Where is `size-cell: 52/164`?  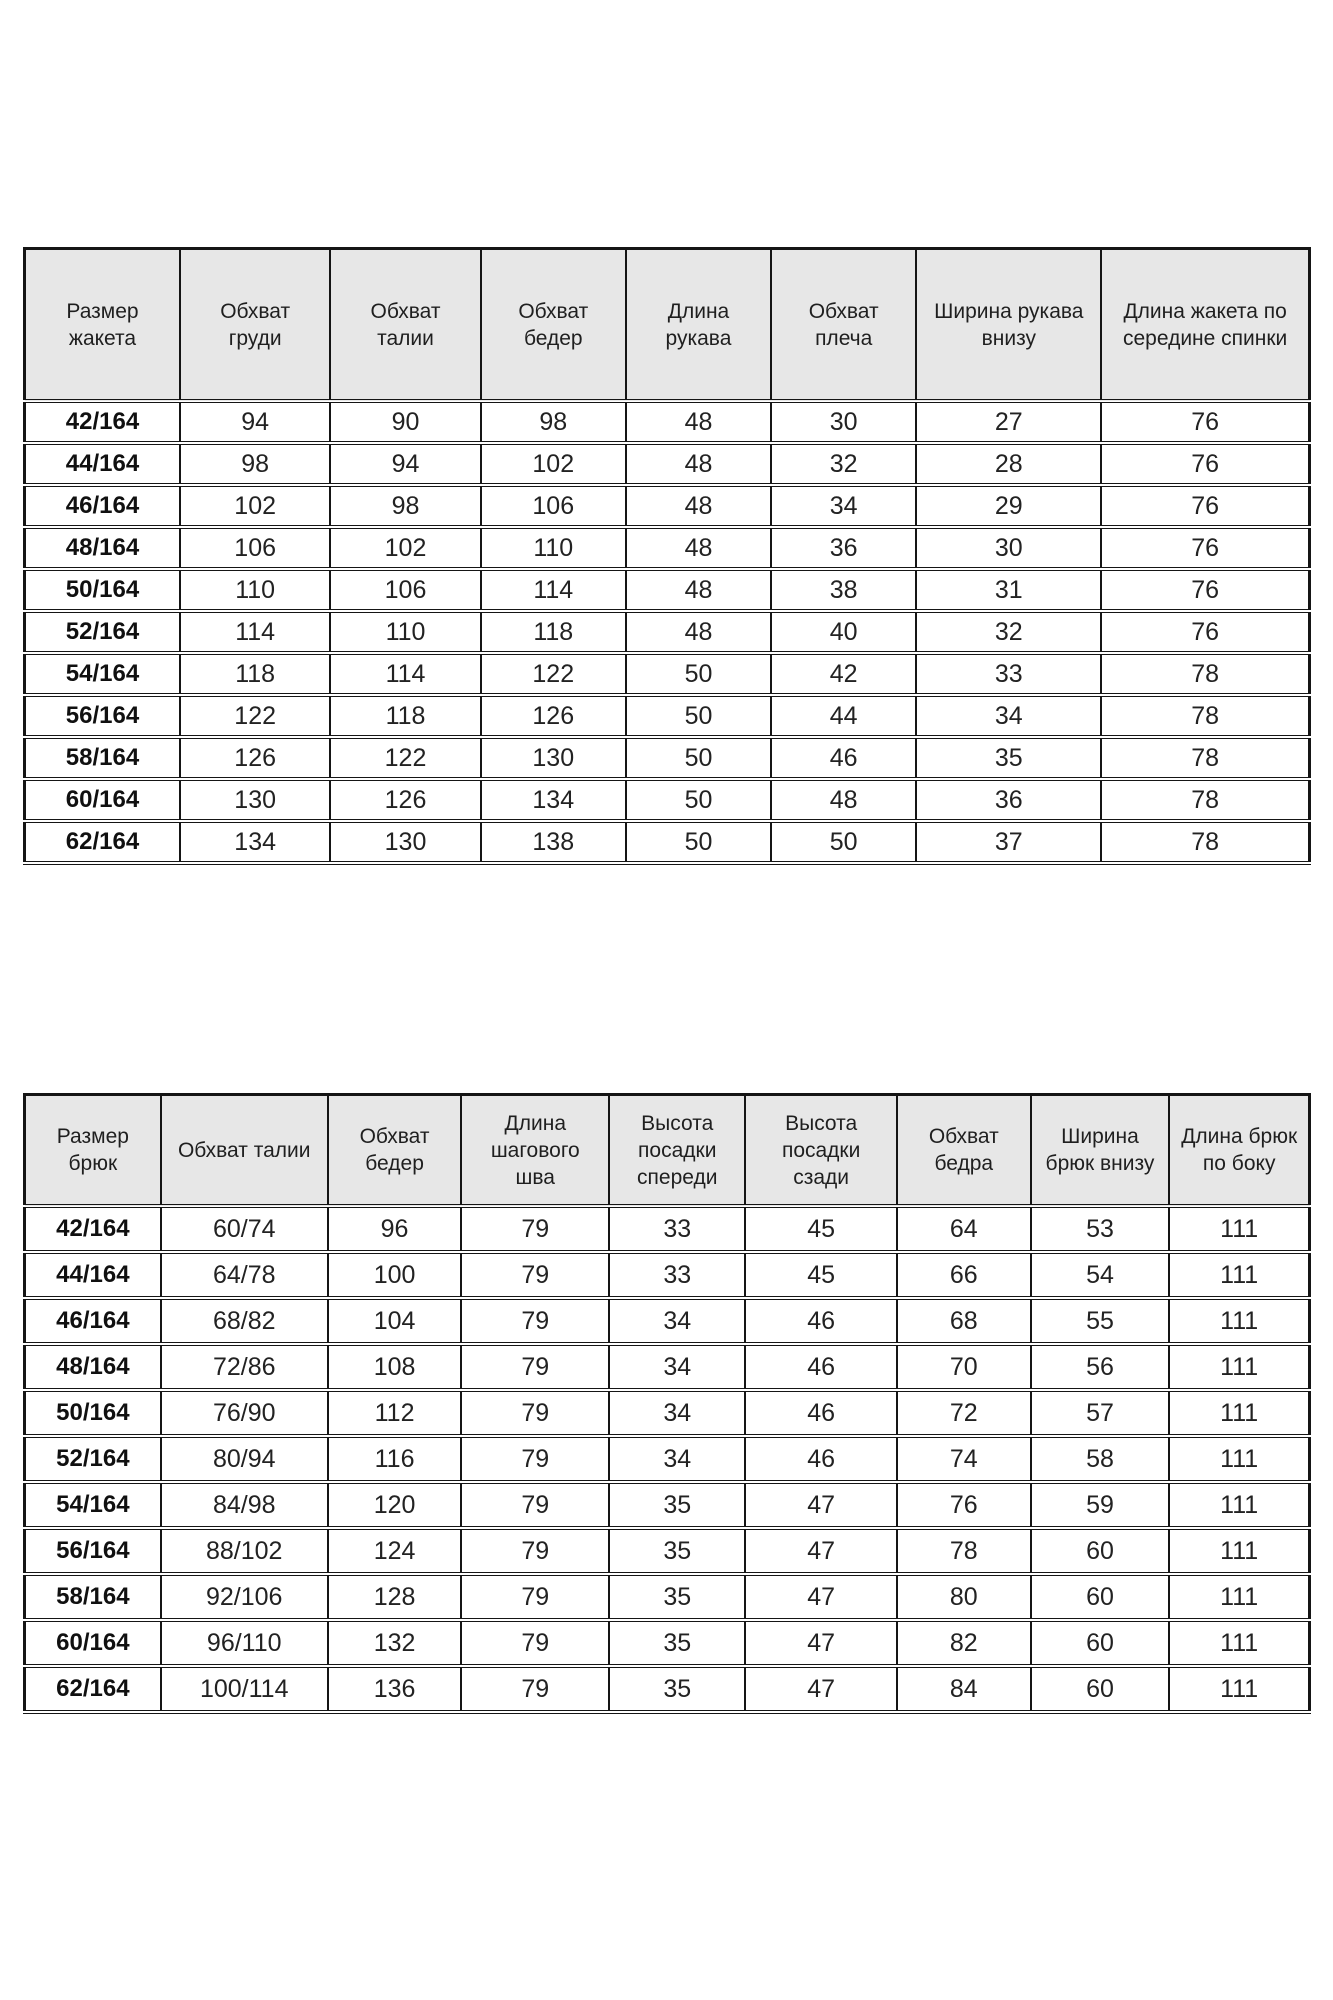
size-cell: 52/164 is located at coordinates (92, 1459).